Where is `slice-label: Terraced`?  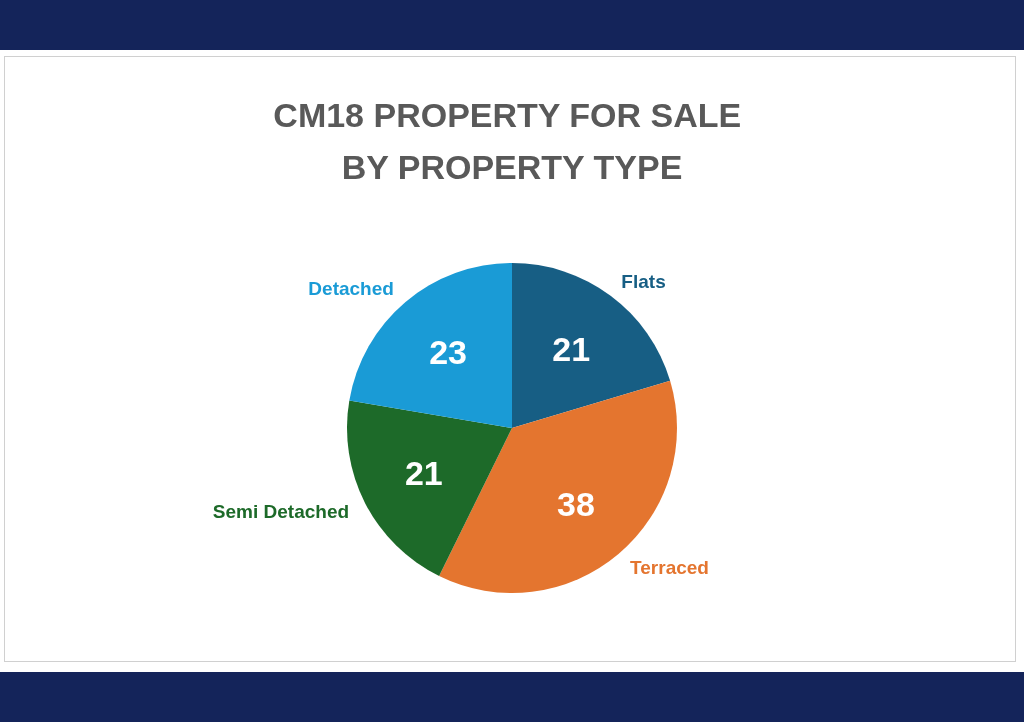 slice-label: Terraced is located at coordinates (669, 568).